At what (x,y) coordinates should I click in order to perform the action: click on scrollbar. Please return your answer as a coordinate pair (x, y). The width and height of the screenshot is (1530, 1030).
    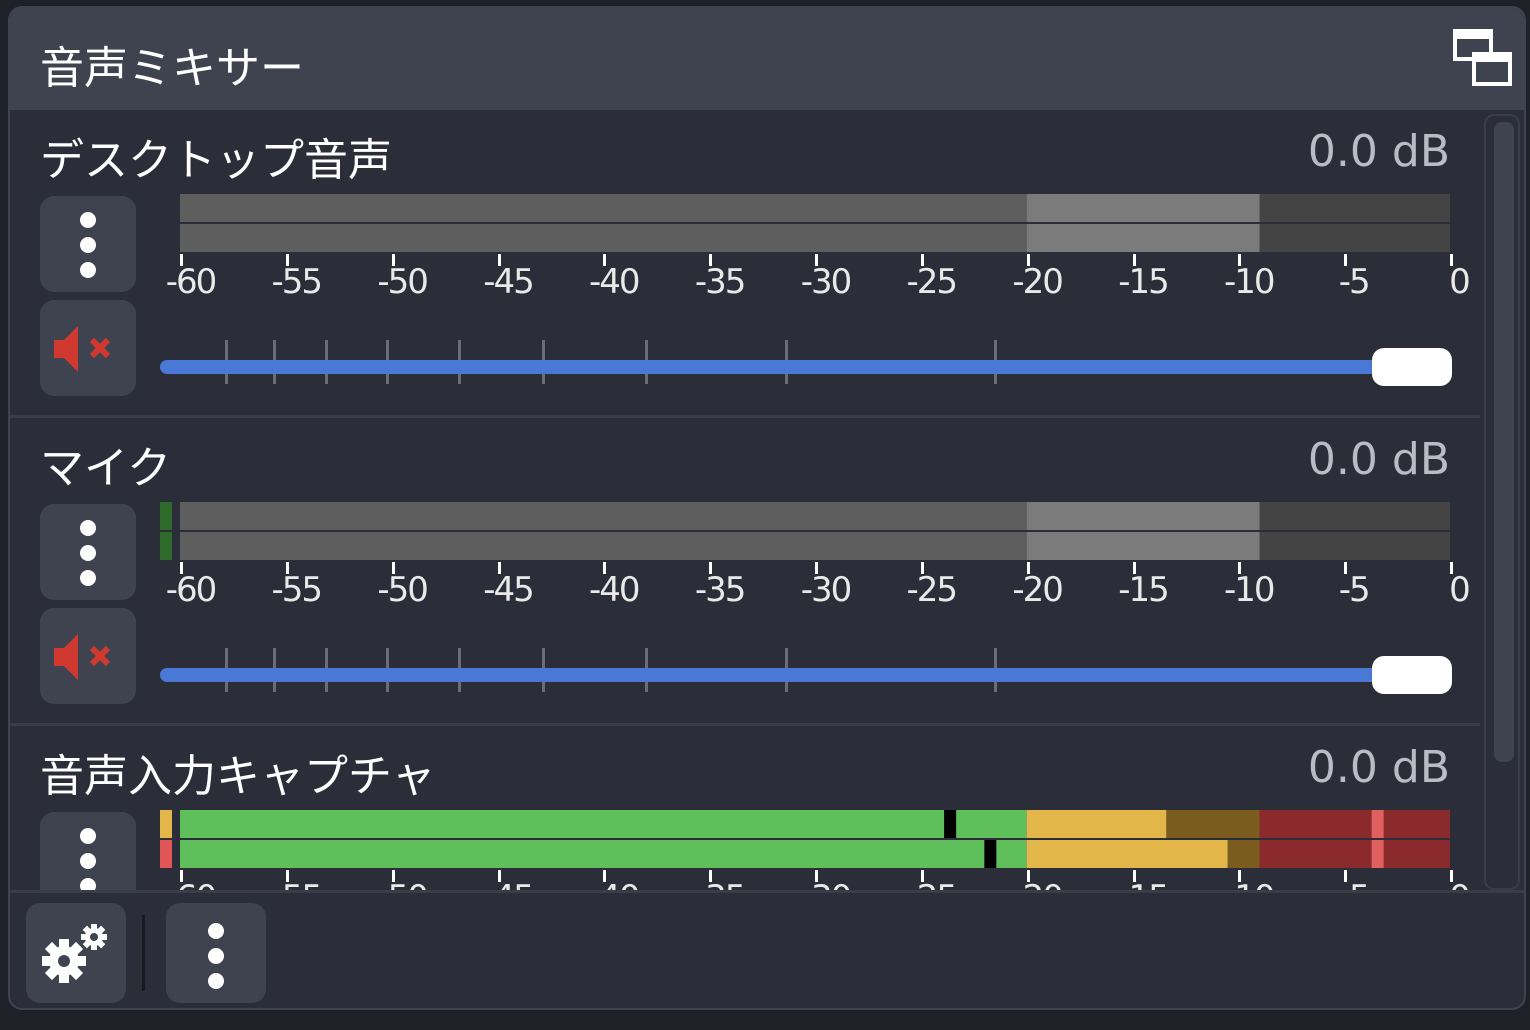
    Looking at the image, I should click on (1502, 502).